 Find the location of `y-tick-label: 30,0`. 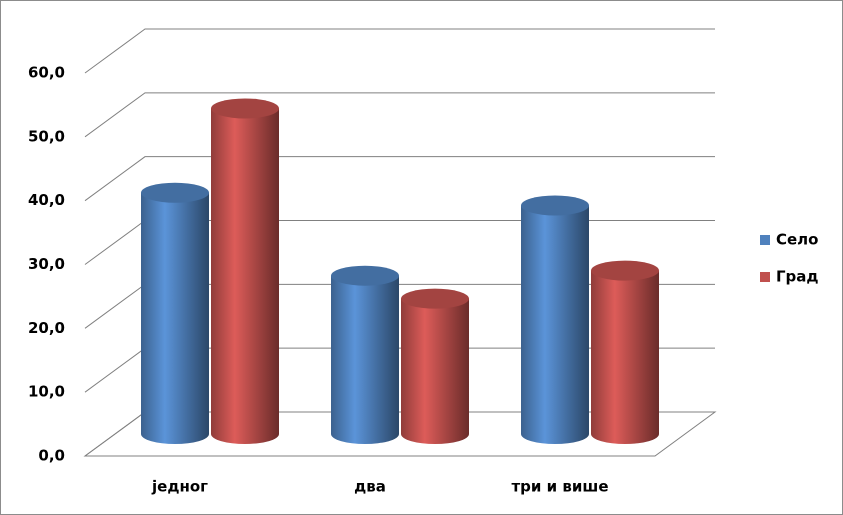

y-tick-label: 30,0 is located at coordinates (46, 264).